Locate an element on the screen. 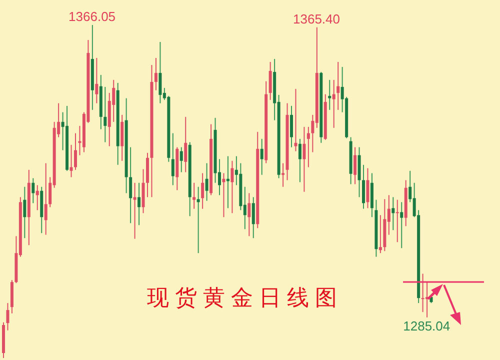 The width and height of the screenshot is (500, 360). annotation: 1285.04 is located at coordinates (426, 326).